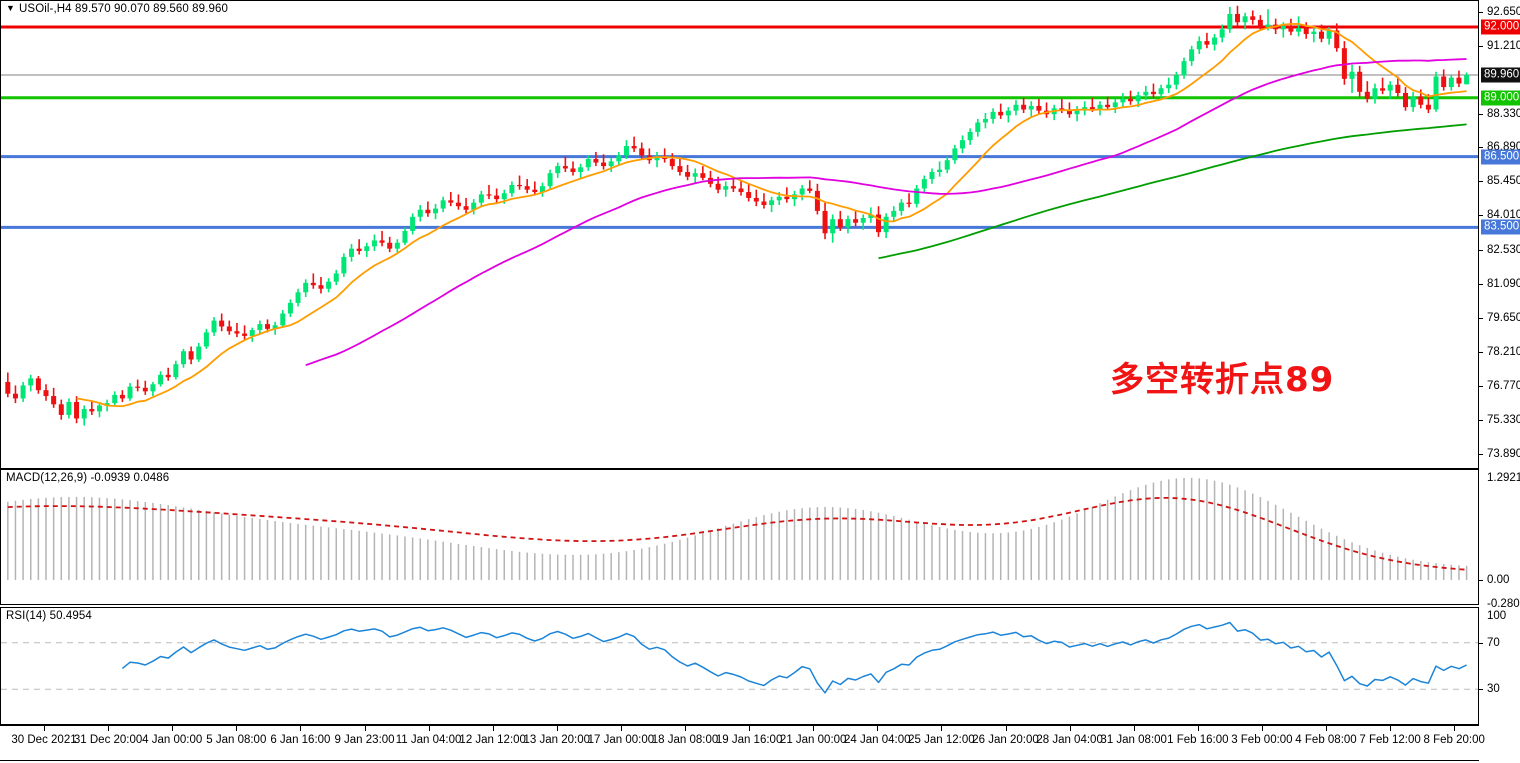 Image resolution: width=1520 pixels, height=763 pixels. Describe the element at coordinates (428, 740) in the screenshot. I see `time-tick-label: 11 Jan 04:00` at that location.